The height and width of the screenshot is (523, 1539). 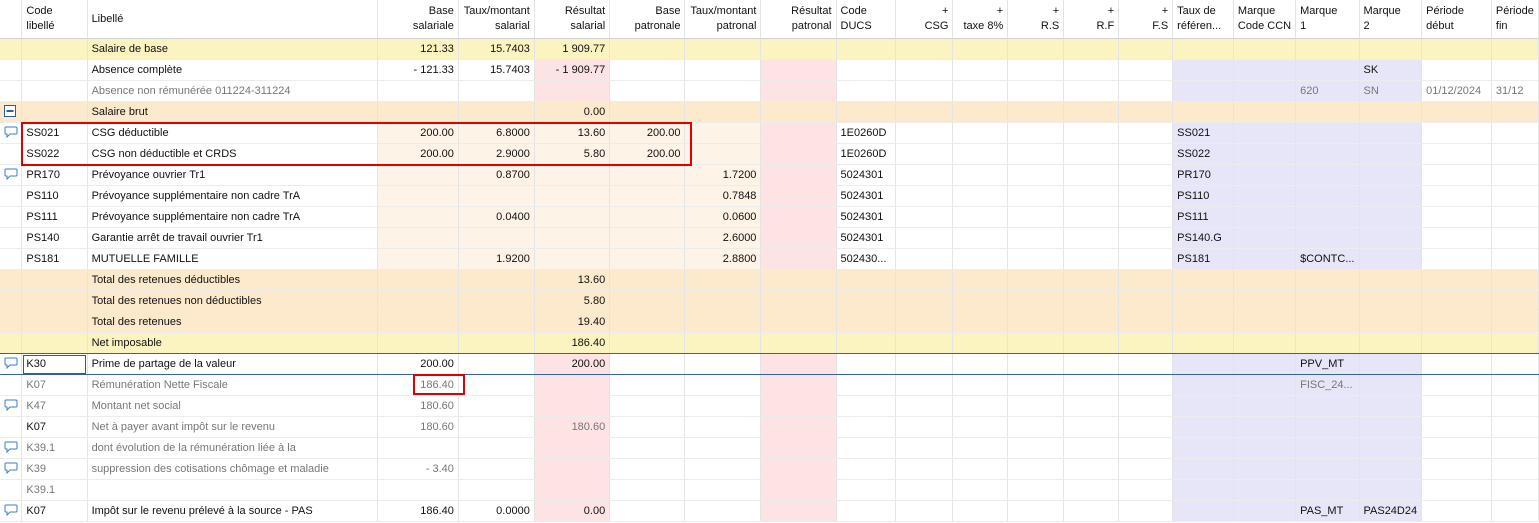 What do you see at coordinates (723, 259) in the screenshot?
I see `value-cell: 2.8800` at bounding box center [723, 259].